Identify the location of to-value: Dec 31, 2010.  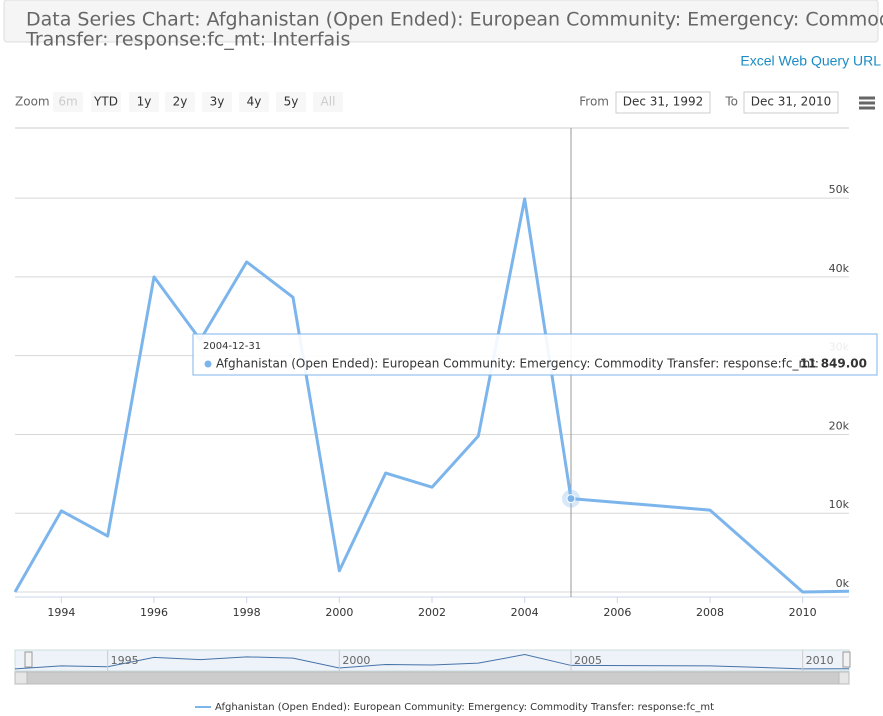
(791, 102).